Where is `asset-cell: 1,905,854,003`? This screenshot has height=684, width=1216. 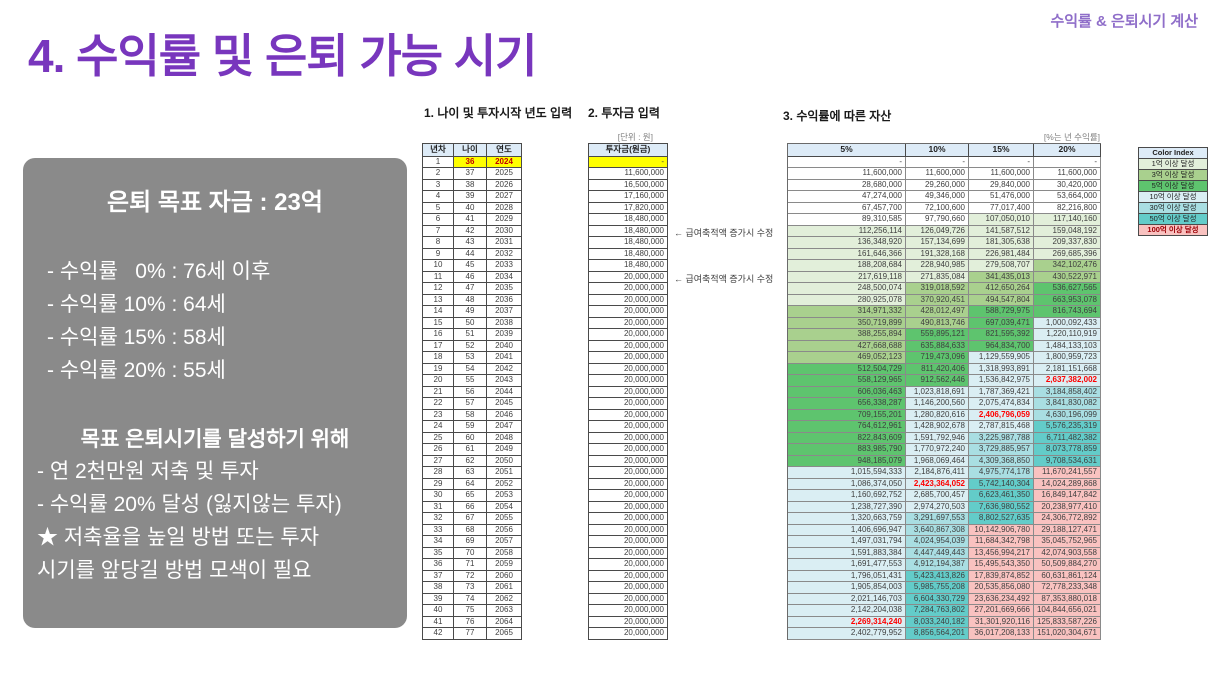
asset-cell: 1,905,854,003 is located at coordinates (847, 588).